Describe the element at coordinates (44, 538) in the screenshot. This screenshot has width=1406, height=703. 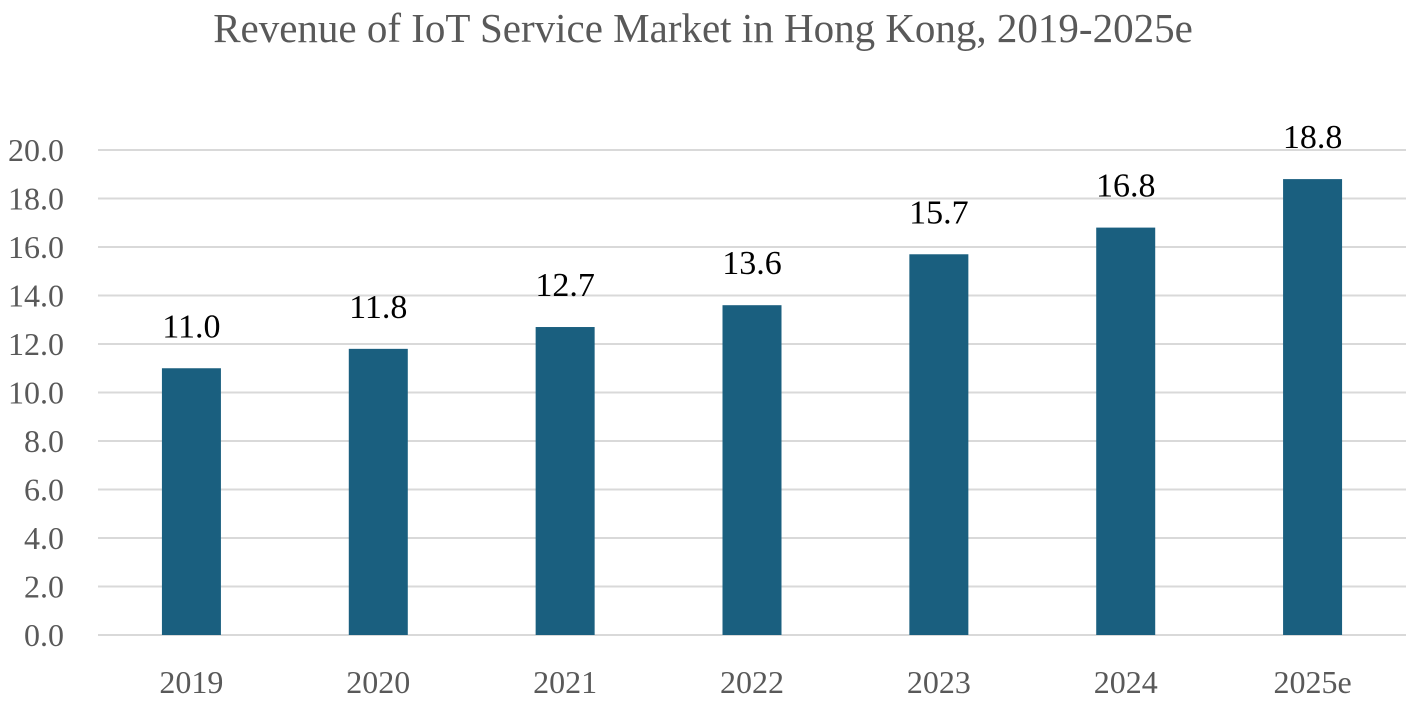
I see `y-tick-label: 4.0` at that location.